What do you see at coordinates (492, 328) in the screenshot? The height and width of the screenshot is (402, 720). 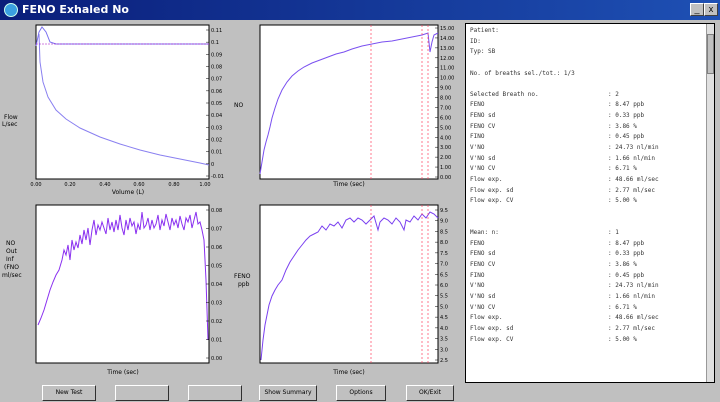 I see `report-label: Flow exp. sd` at bounding box center [492, 328].